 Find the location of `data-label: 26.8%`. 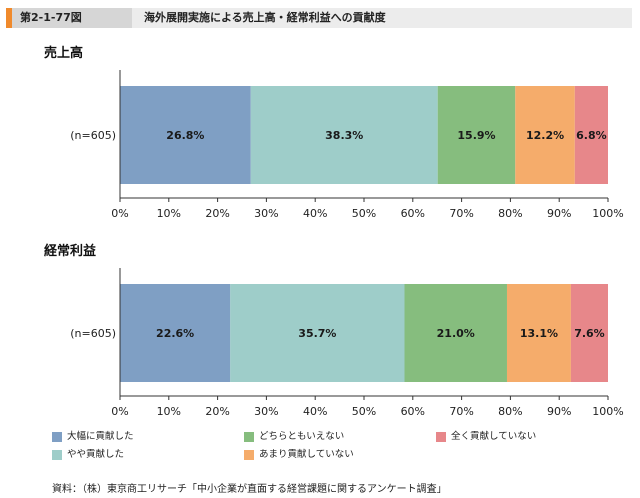

data-label: 26.8% is located at coordinates (185, 135).